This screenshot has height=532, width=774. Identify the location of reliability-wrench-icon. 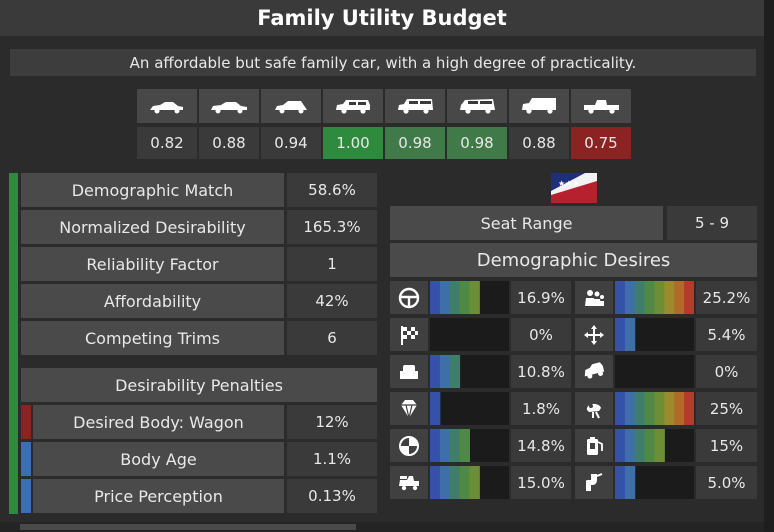
(593, 410).